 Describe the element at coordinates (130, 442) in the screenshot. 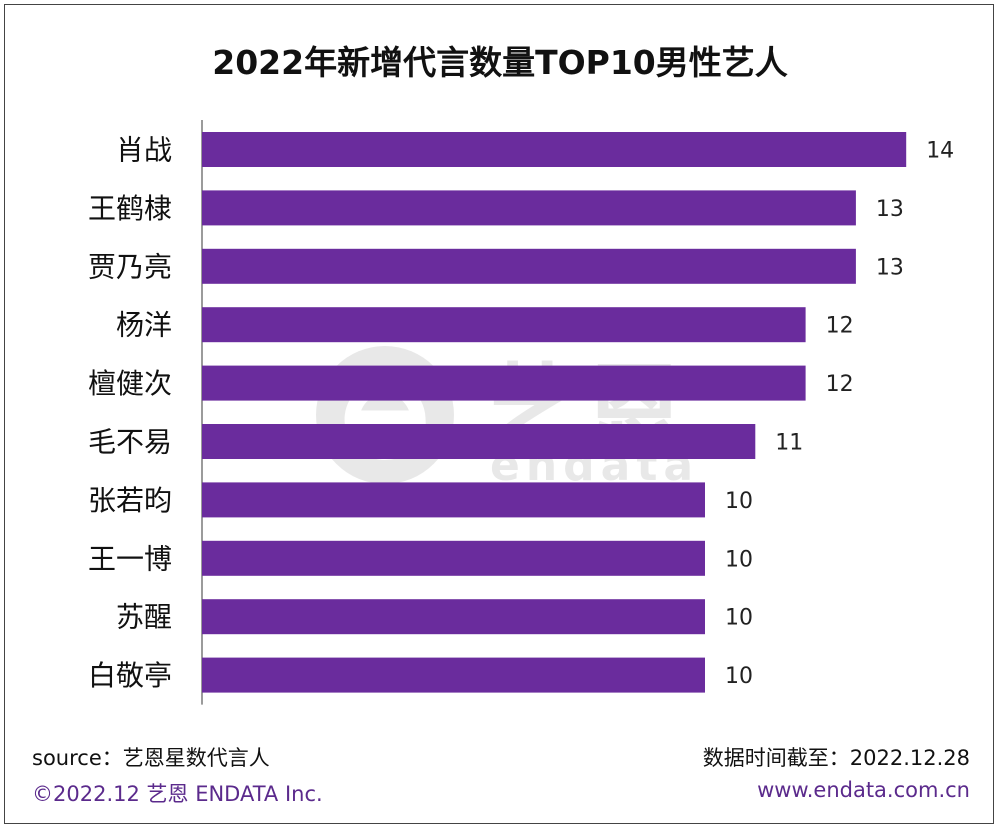

I see `category-label: 毛不易` at that location.